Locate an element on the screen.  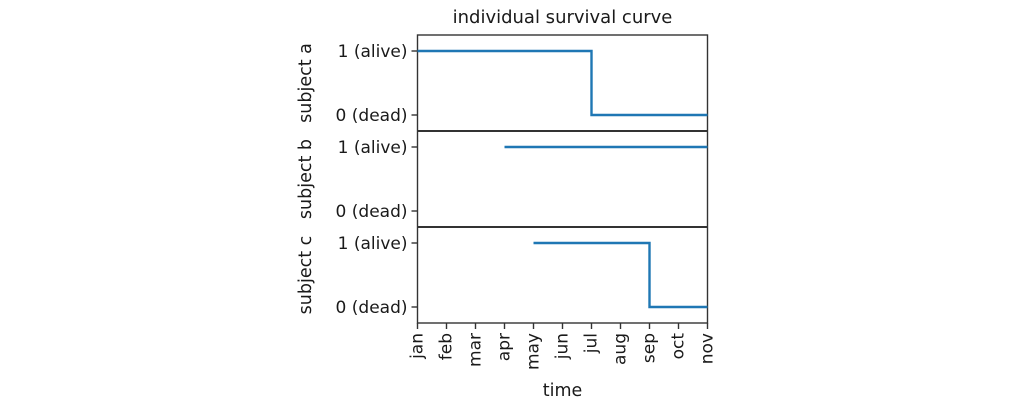
chart-title: individual survival curve is located at coordinates (562, 17).